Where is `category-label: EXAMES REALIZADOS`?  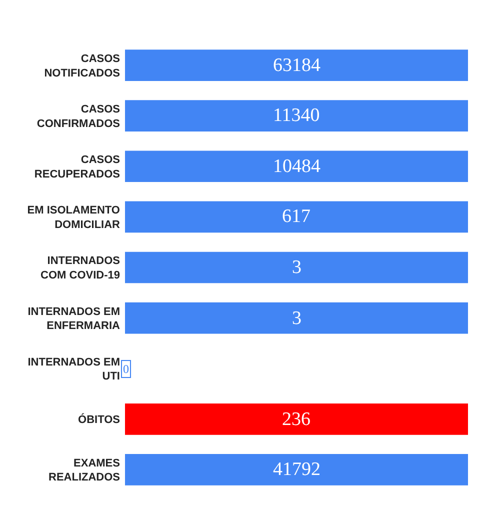
category-label: EXAMES REALIZADOS is located at coordinates (84, 470).